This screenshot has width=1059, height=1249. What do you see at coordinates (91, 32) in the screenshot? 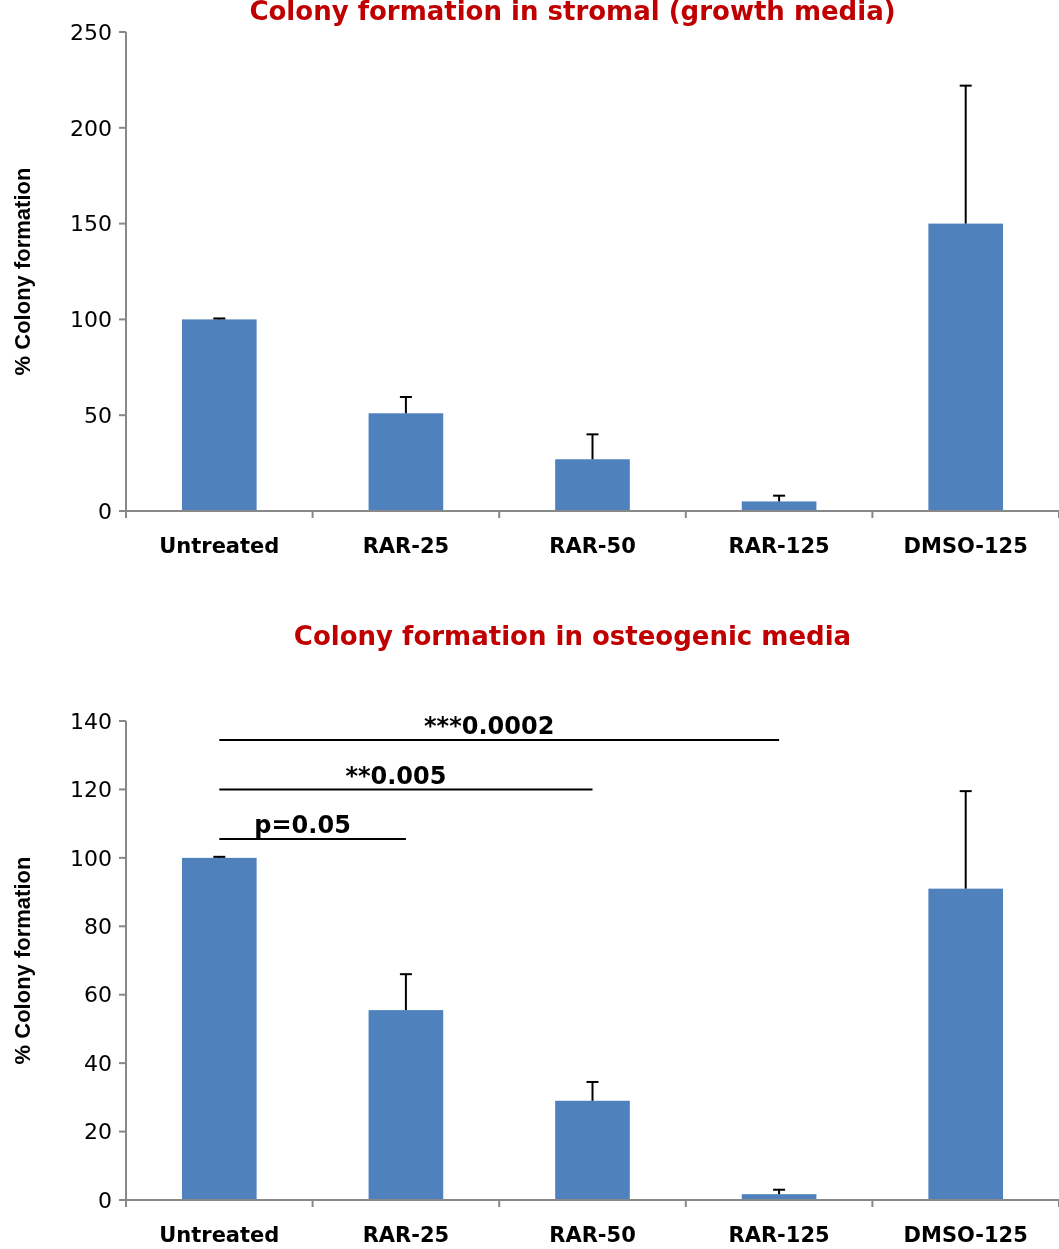
I see `y-tick-label: 250` at bounding box center [91, 32].